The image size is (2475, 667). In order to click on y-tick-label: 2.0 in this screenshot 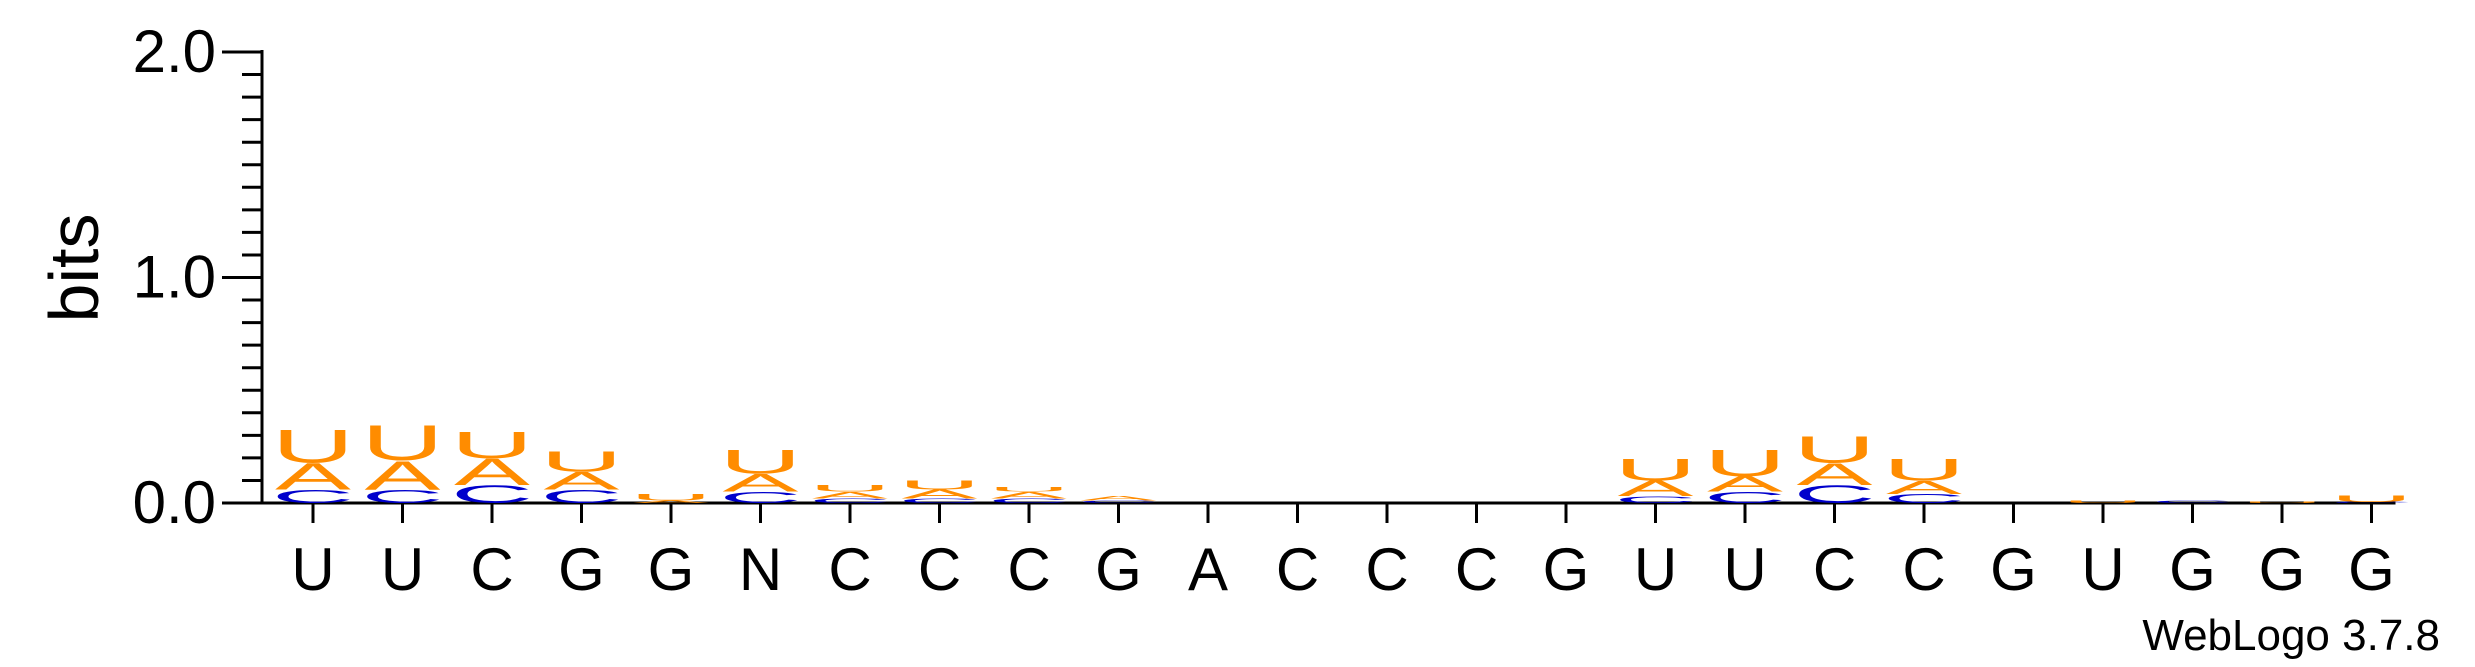, I will do `click(174, 51)`.